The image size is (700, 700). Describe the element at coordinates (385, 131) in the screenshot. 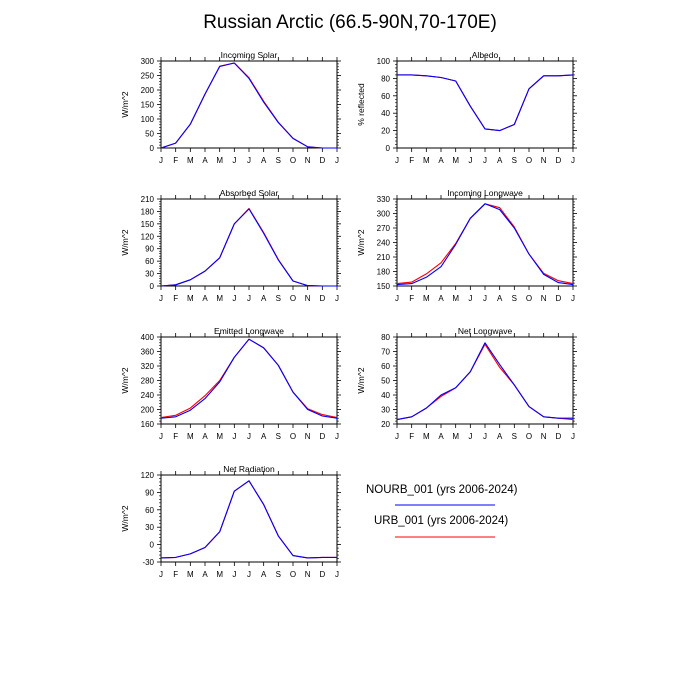

I see `y-tick-label: 20` at that location.